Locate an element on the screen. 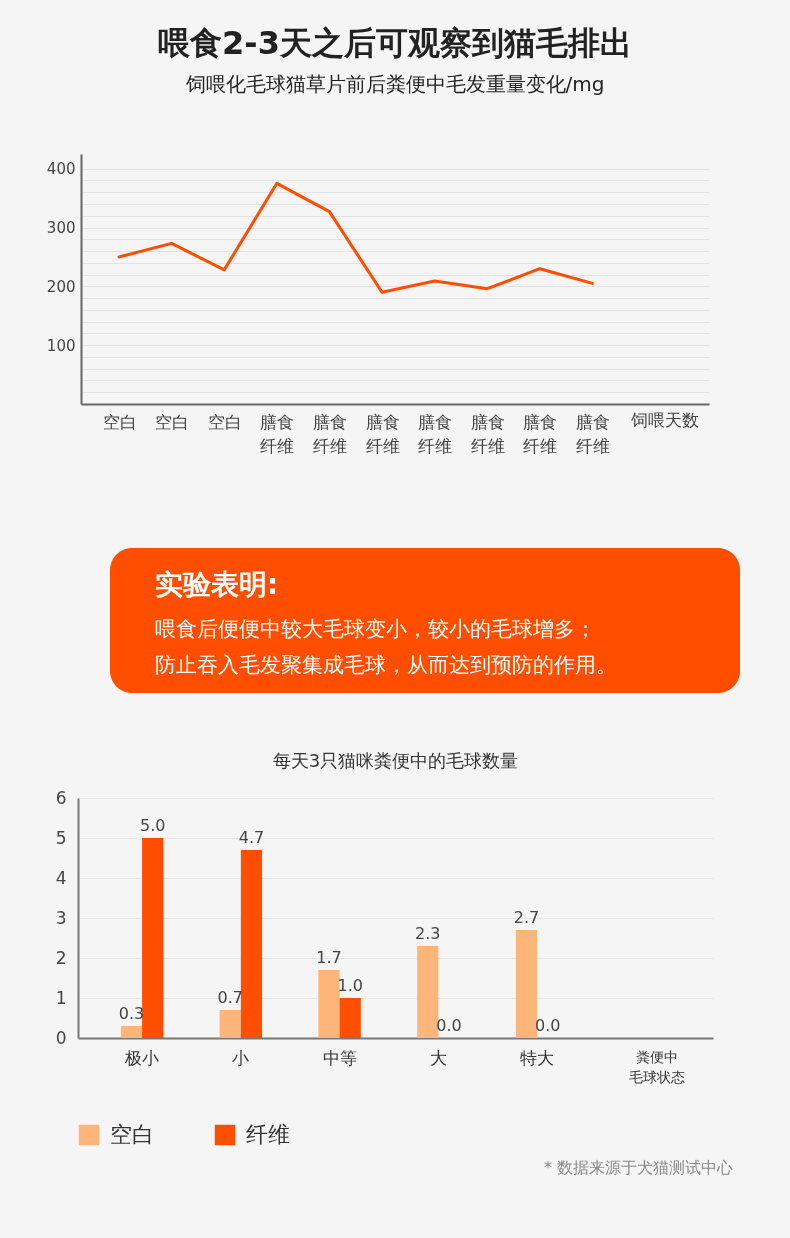 The width and height of the screenshot is (790, 1238). line-series is located at coordinates (355, 237).